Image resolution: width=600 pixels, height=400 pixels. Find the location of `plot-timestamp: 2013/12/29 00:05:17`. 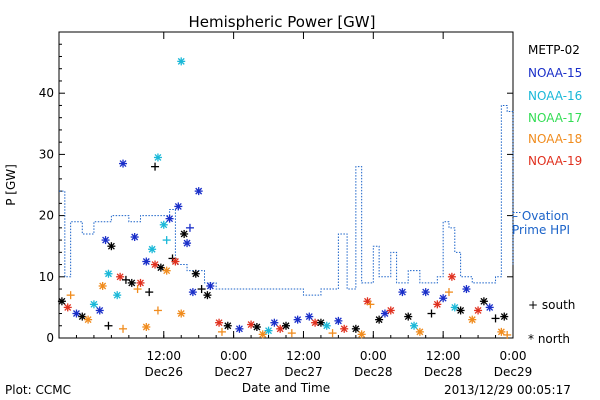

plot-timestamp: 2013/12/29 00:05:17 is located at coordinates (507, 390).